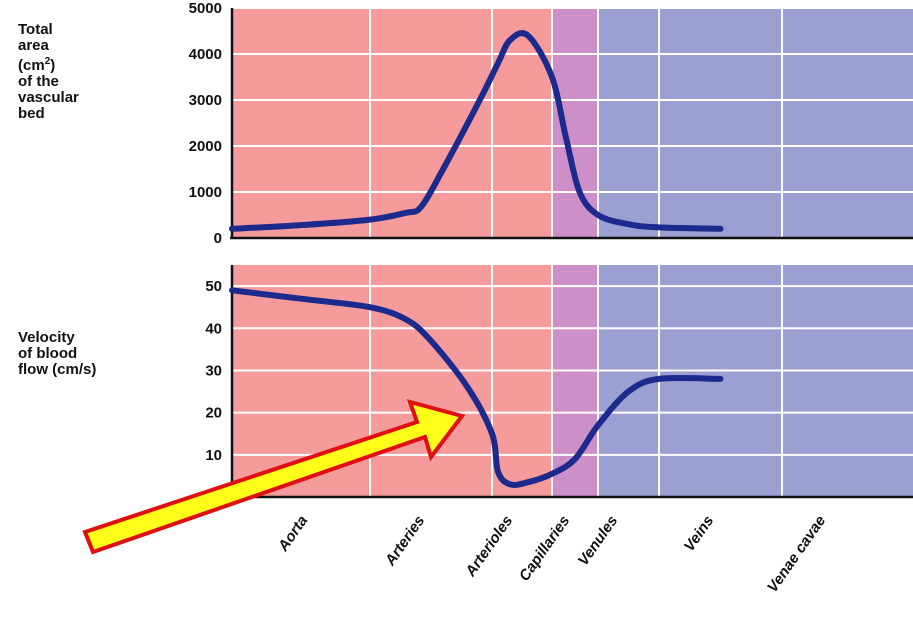 The image size is (913, 639). What do you see at coordinates (205, 146) in the screenshot?
I see `y-tick-label: 2000` at bounding box center [205, 146].